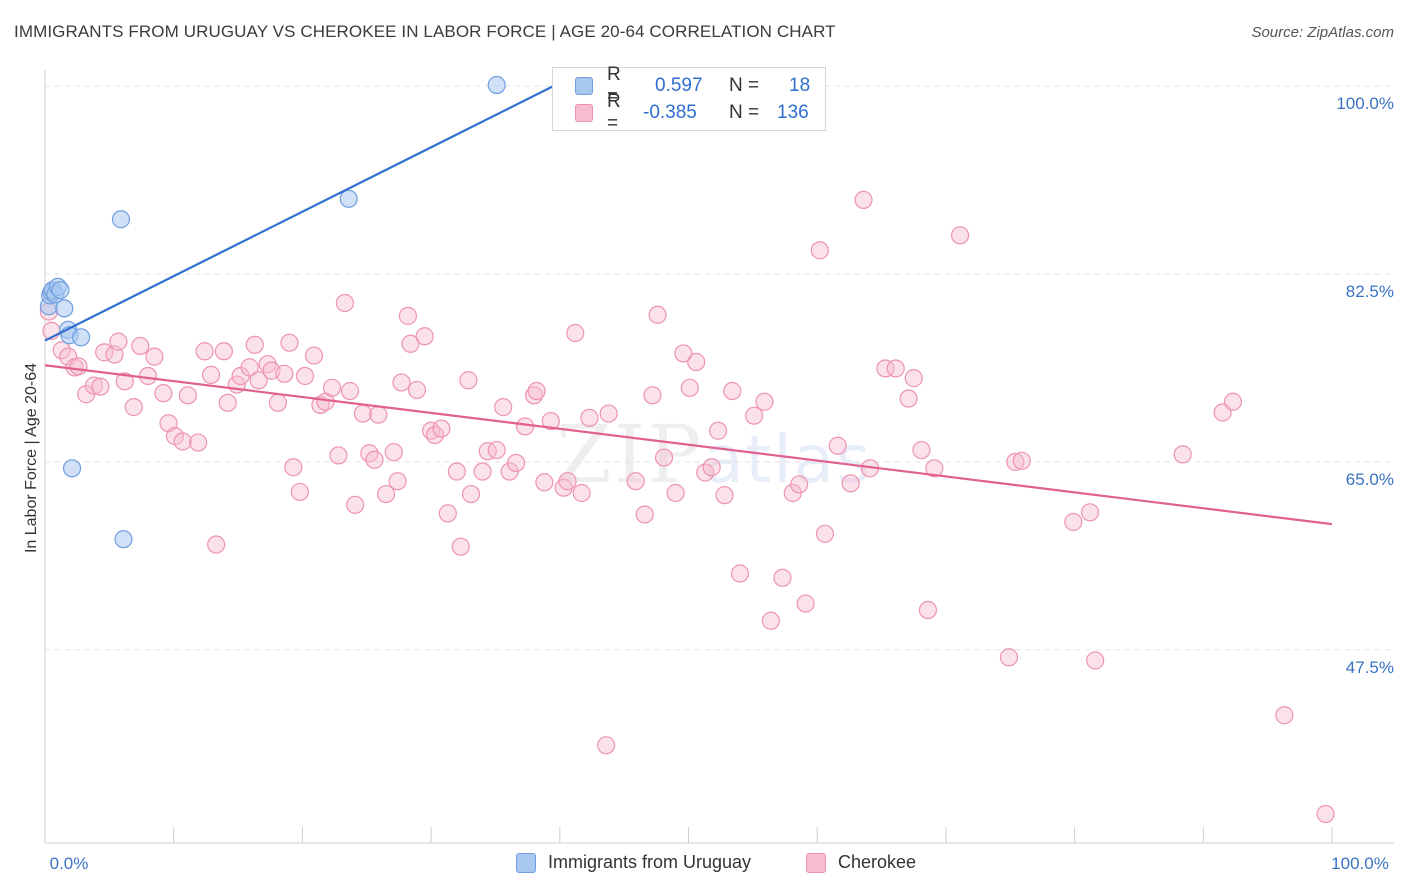 This screenshot has height=892, width=1406. I want to click on legend-label-uruguay: Immigrants from Uruguay, so click(650, 862).